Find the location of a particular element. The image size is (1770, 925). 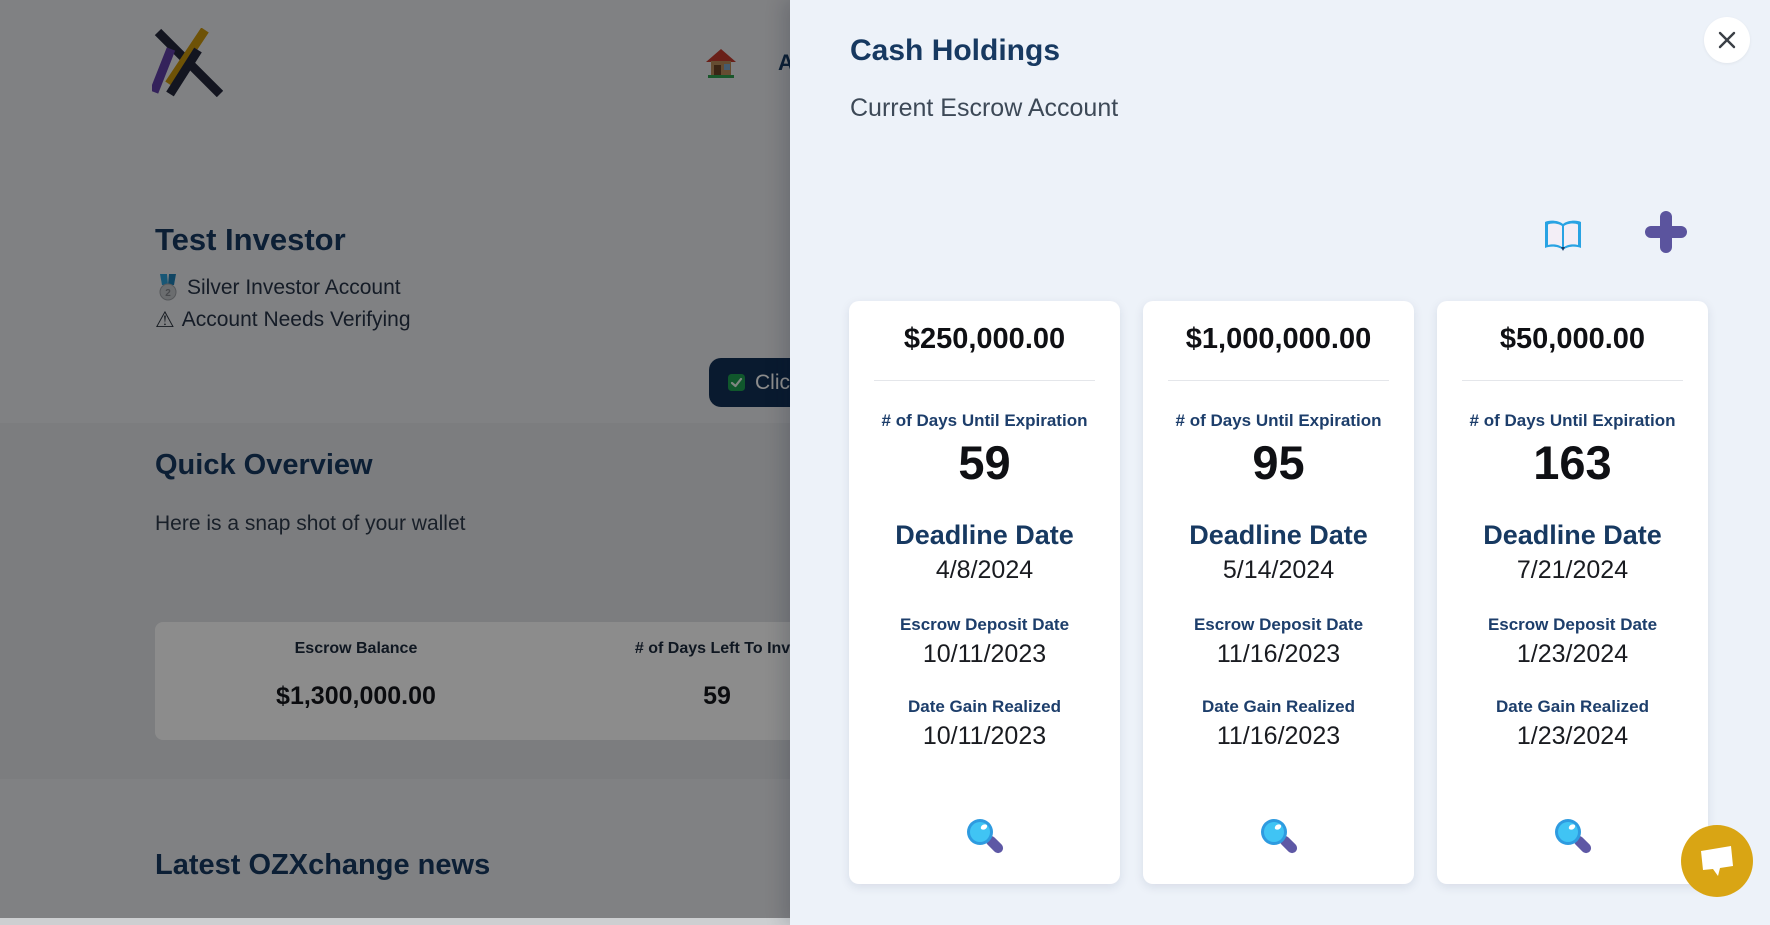

home-icon is located at coordinates (721, 63).